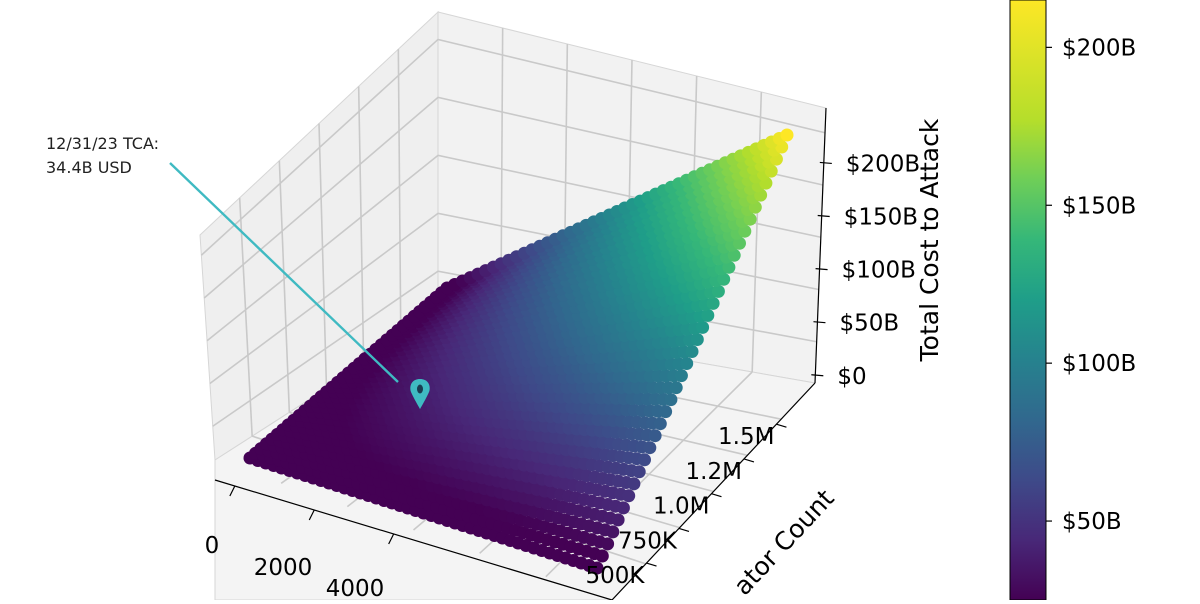 This screenshot has width=1200, height=604. I want to click on y-tick-label: 750K, so click(648, 541).